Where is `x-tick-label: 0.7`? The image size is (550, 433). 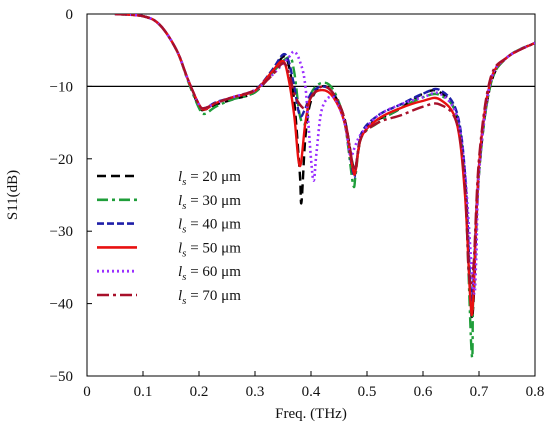
x-tick-label: 0.7 is located at coordinates (479, 392).